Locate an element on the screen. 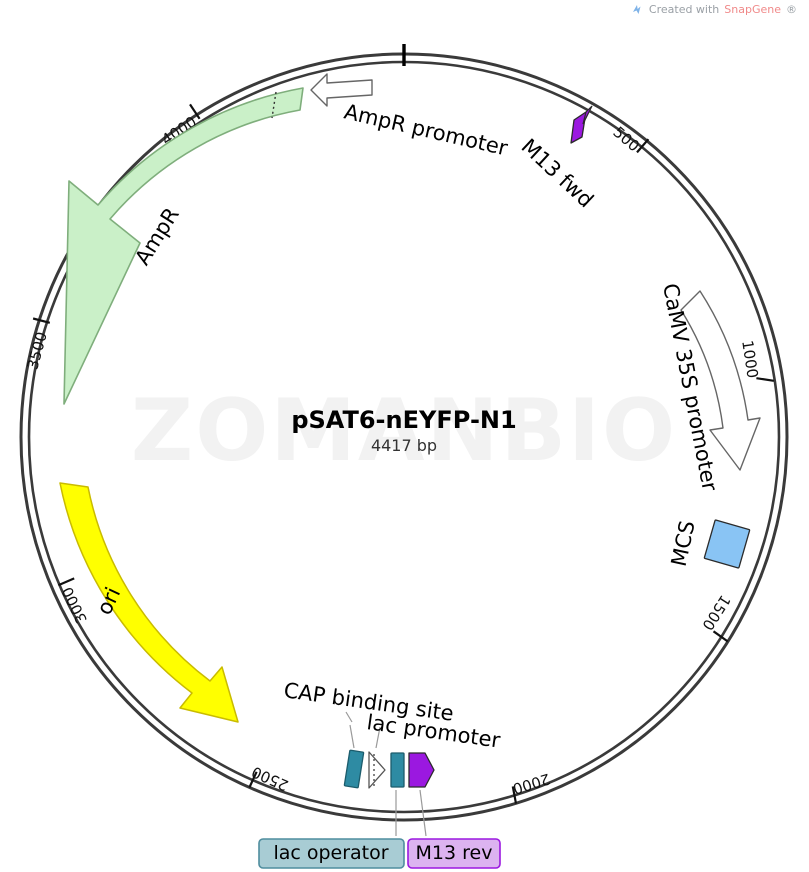 The image size is (809, 872). credit-brand-snap: SnapGene is located at coordinates (752, 9).